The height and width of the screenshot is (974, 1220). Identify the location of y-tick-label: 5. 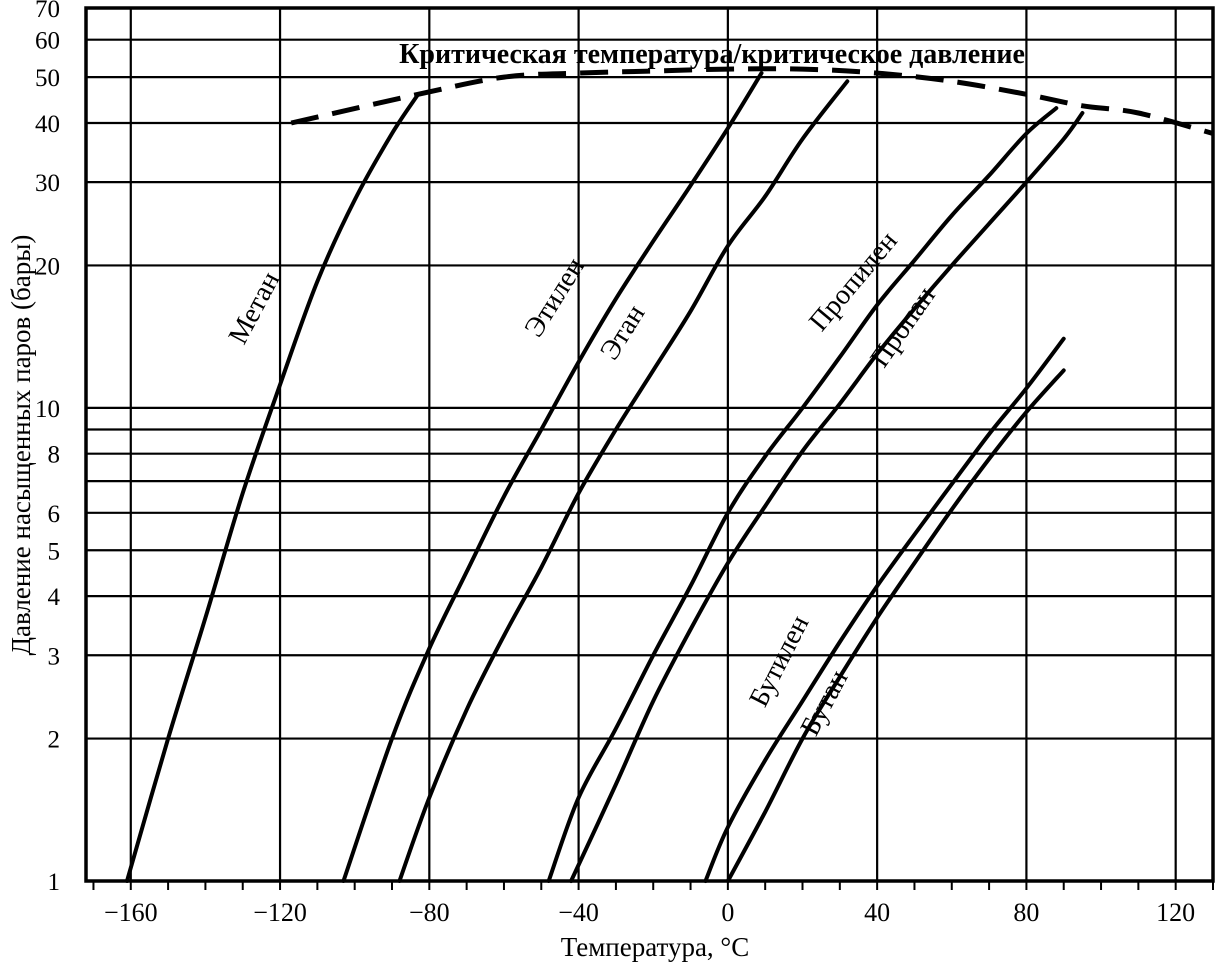
(54, 551).